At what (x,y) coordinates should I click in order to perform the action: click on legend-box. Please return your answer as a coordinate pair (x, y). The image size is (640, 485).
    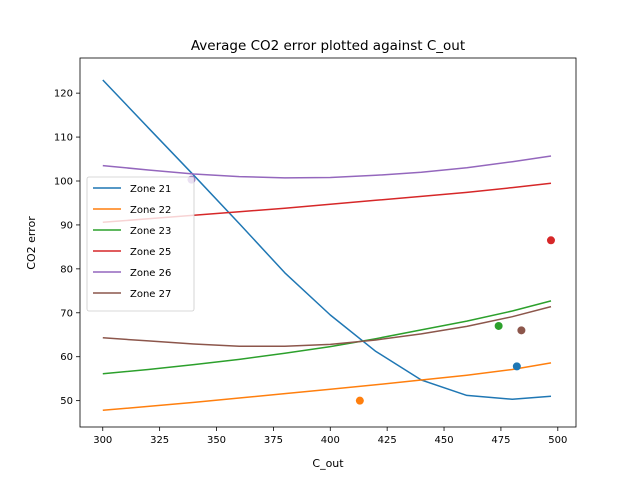
    Looking at the image, I should click on (140, 244).